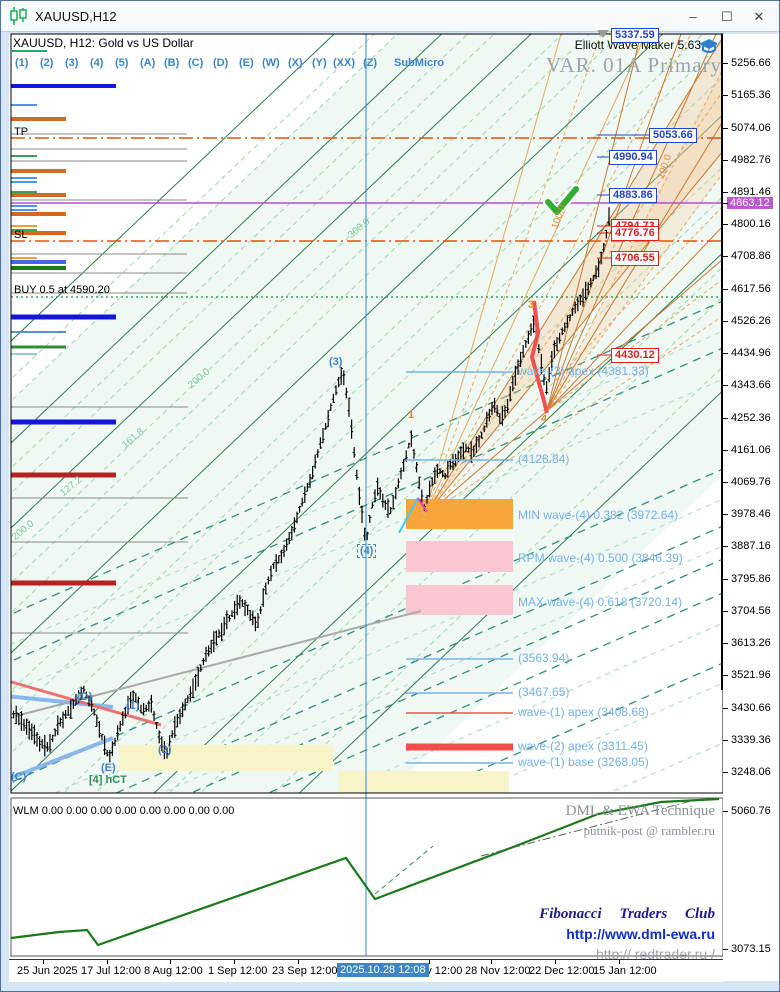  Describe the element at coordinates (625, 971) in the screenshot. I see `time-label: 15 Jan 12:00` at that location.